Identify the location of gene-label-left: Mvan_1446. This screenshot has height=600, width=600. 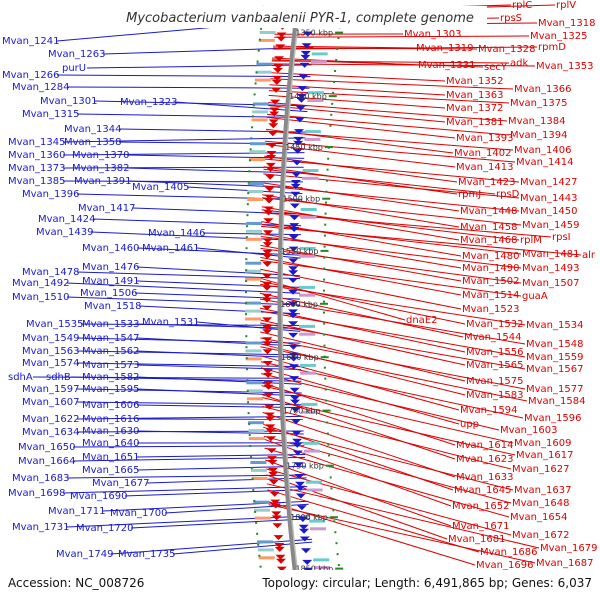
(176, 233).